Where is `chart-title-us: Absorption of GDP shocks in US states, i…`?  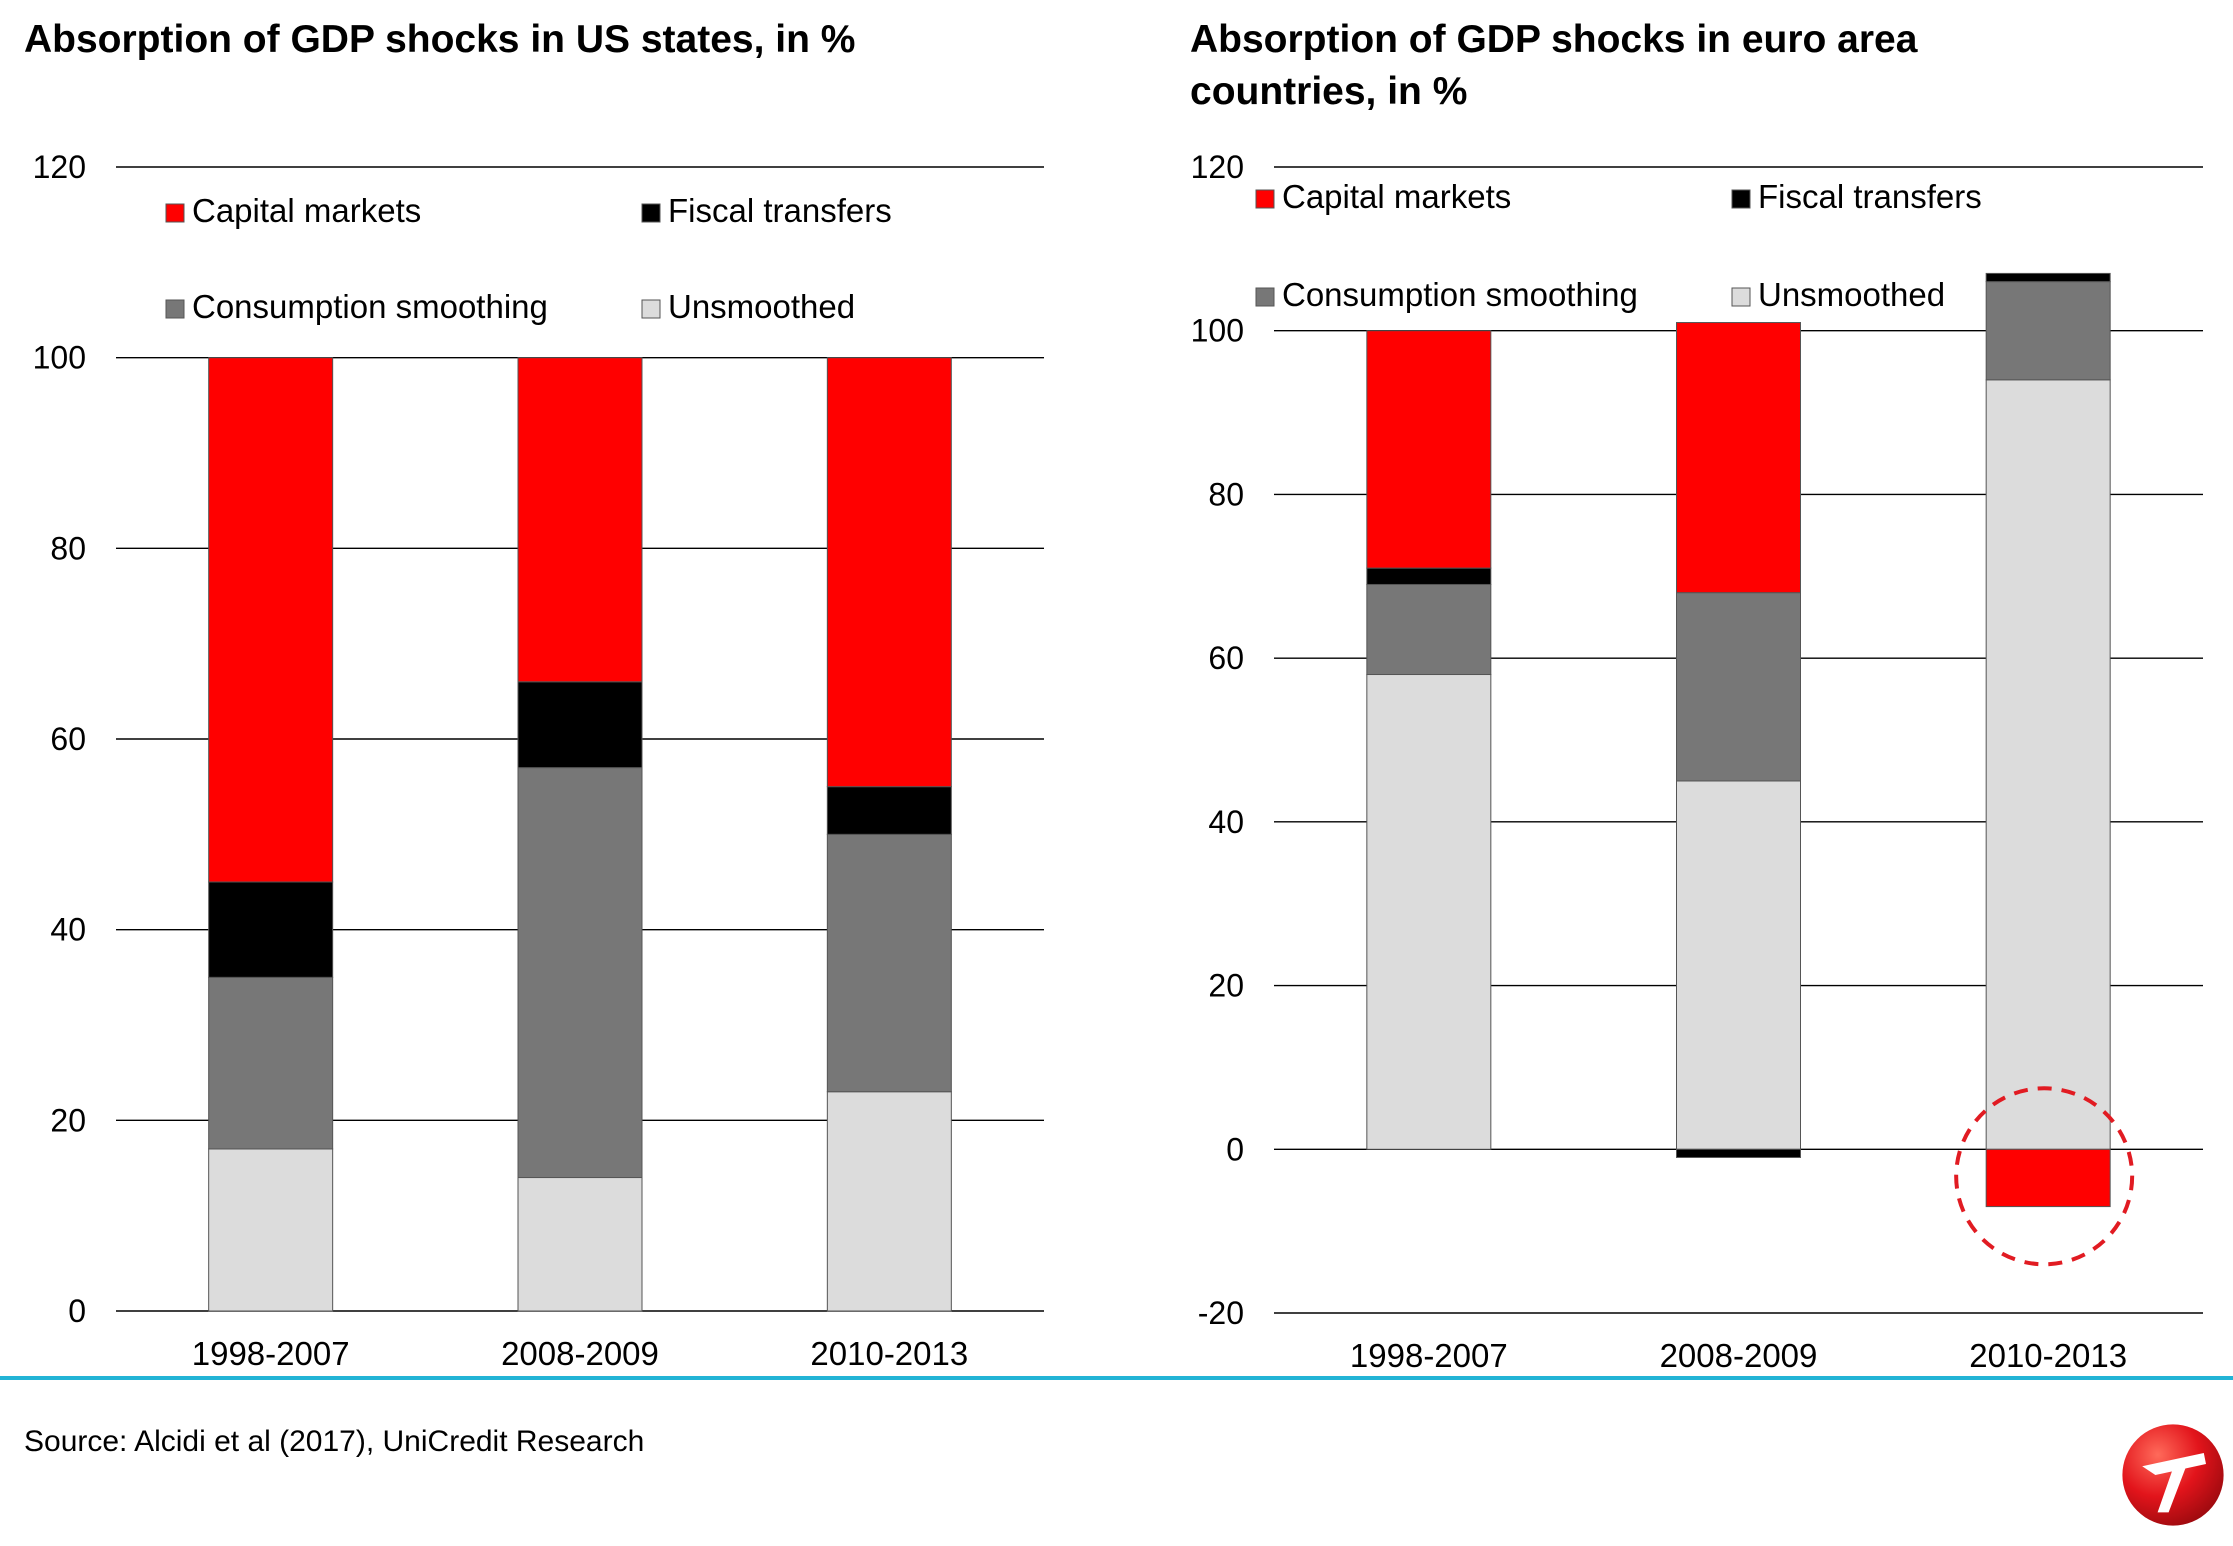
chart-title-us: Absorption of GDP shocks in US states, i… is located at coordinates (440, 39).